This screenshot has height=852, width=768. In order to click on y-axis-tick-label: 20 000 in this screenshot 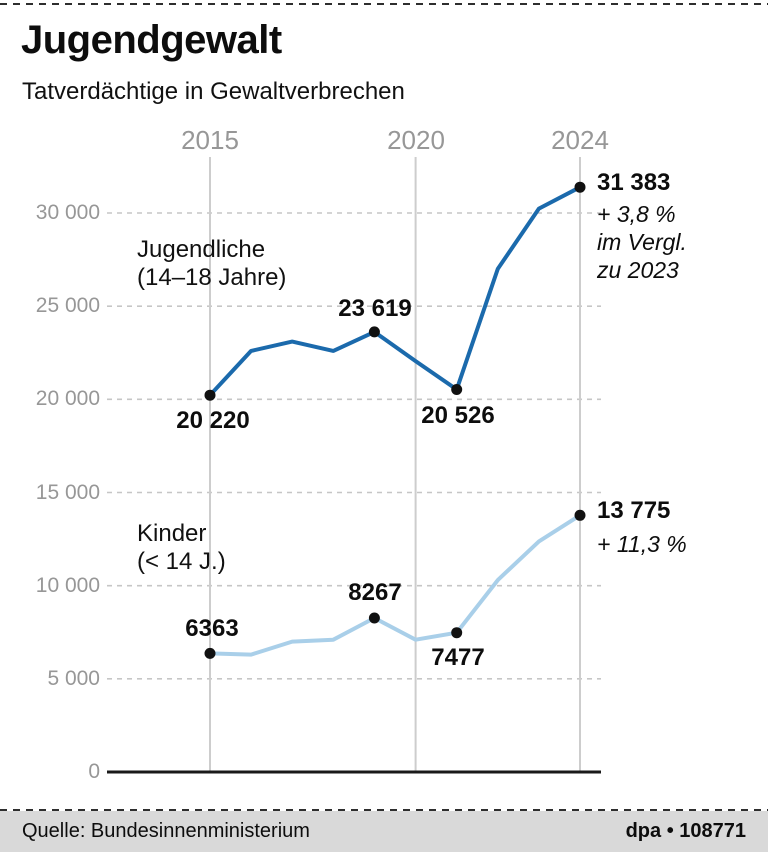, I will do `click(67, 398)`.